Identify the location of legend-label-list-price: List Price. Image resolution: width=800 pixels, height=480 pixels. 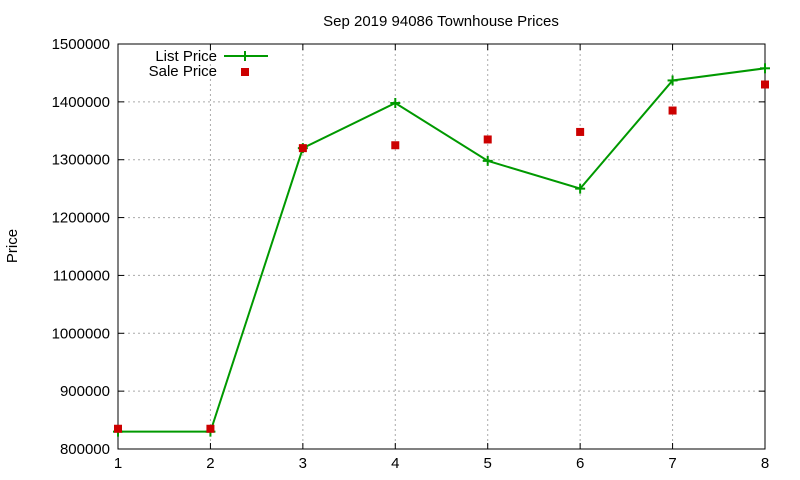
(186, 56).